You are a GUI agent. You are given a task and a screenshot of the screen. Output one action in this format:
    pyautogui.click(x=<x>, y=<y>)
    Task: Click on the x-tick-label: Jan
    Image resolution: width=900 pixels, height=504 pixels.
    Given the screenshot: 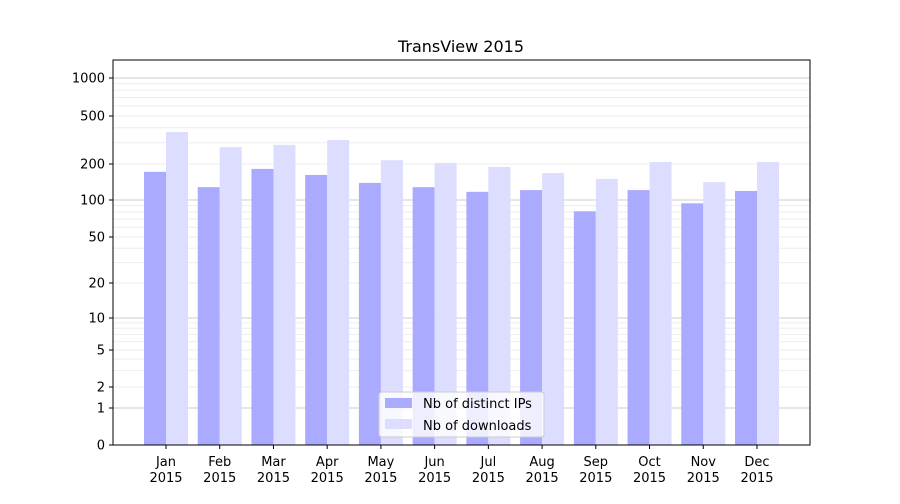 What is the action you would take?
    pyautogui.click(x=165, y=462)
    